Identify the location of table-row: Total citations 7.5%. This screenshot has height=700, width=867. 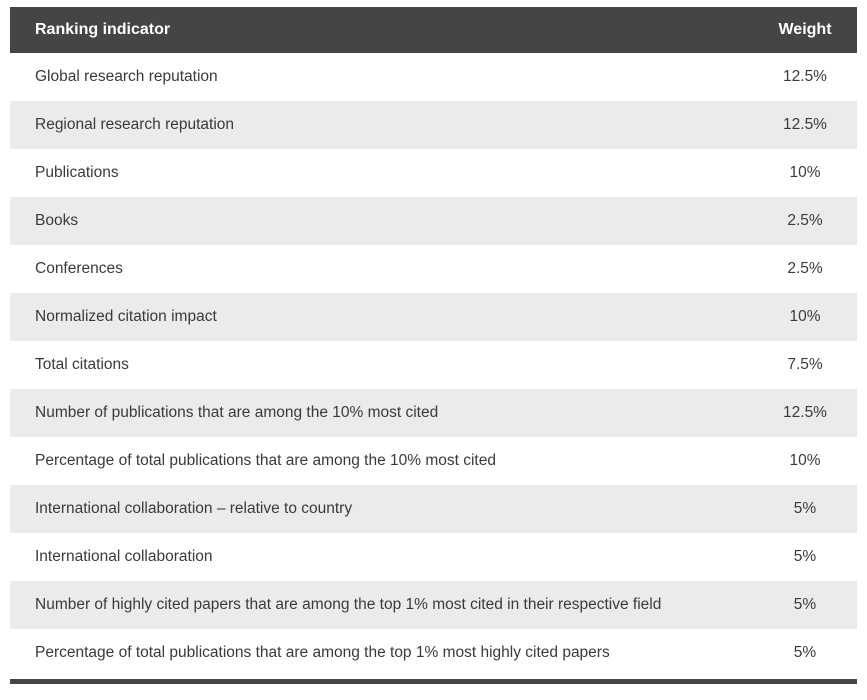
(433, 365).